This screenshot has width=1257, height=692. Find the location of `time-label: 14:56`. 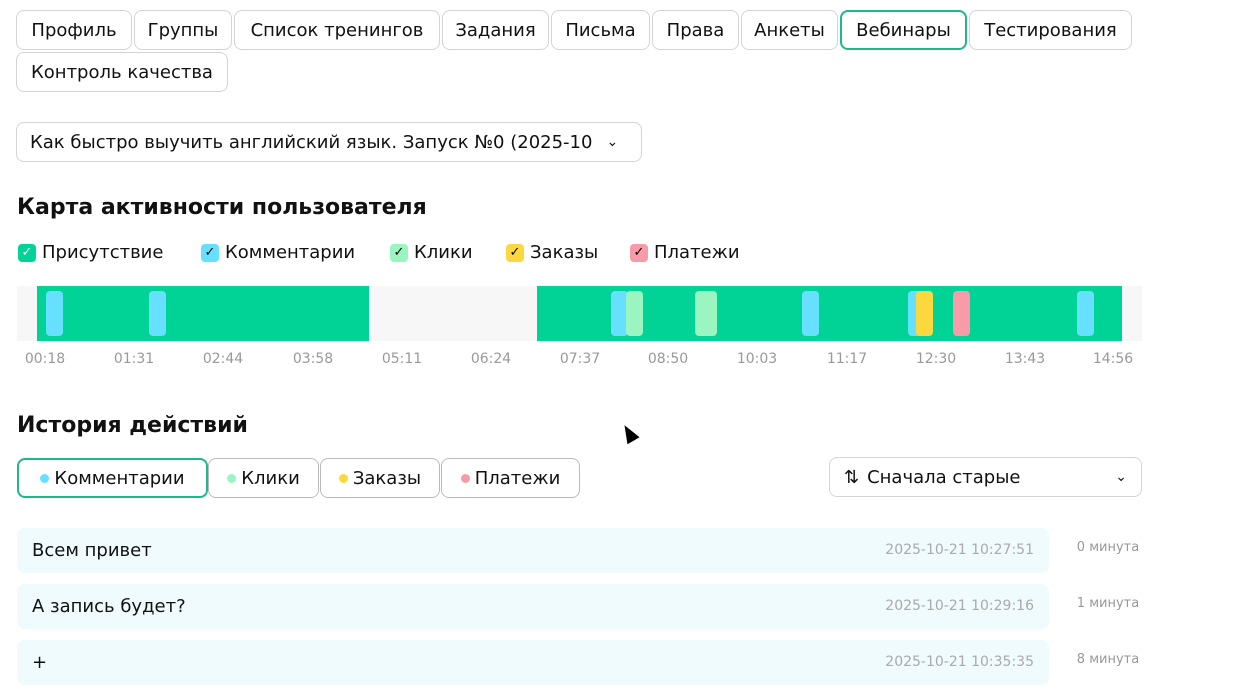

time-label: 14:56 is located at coordinates (1113, 359).